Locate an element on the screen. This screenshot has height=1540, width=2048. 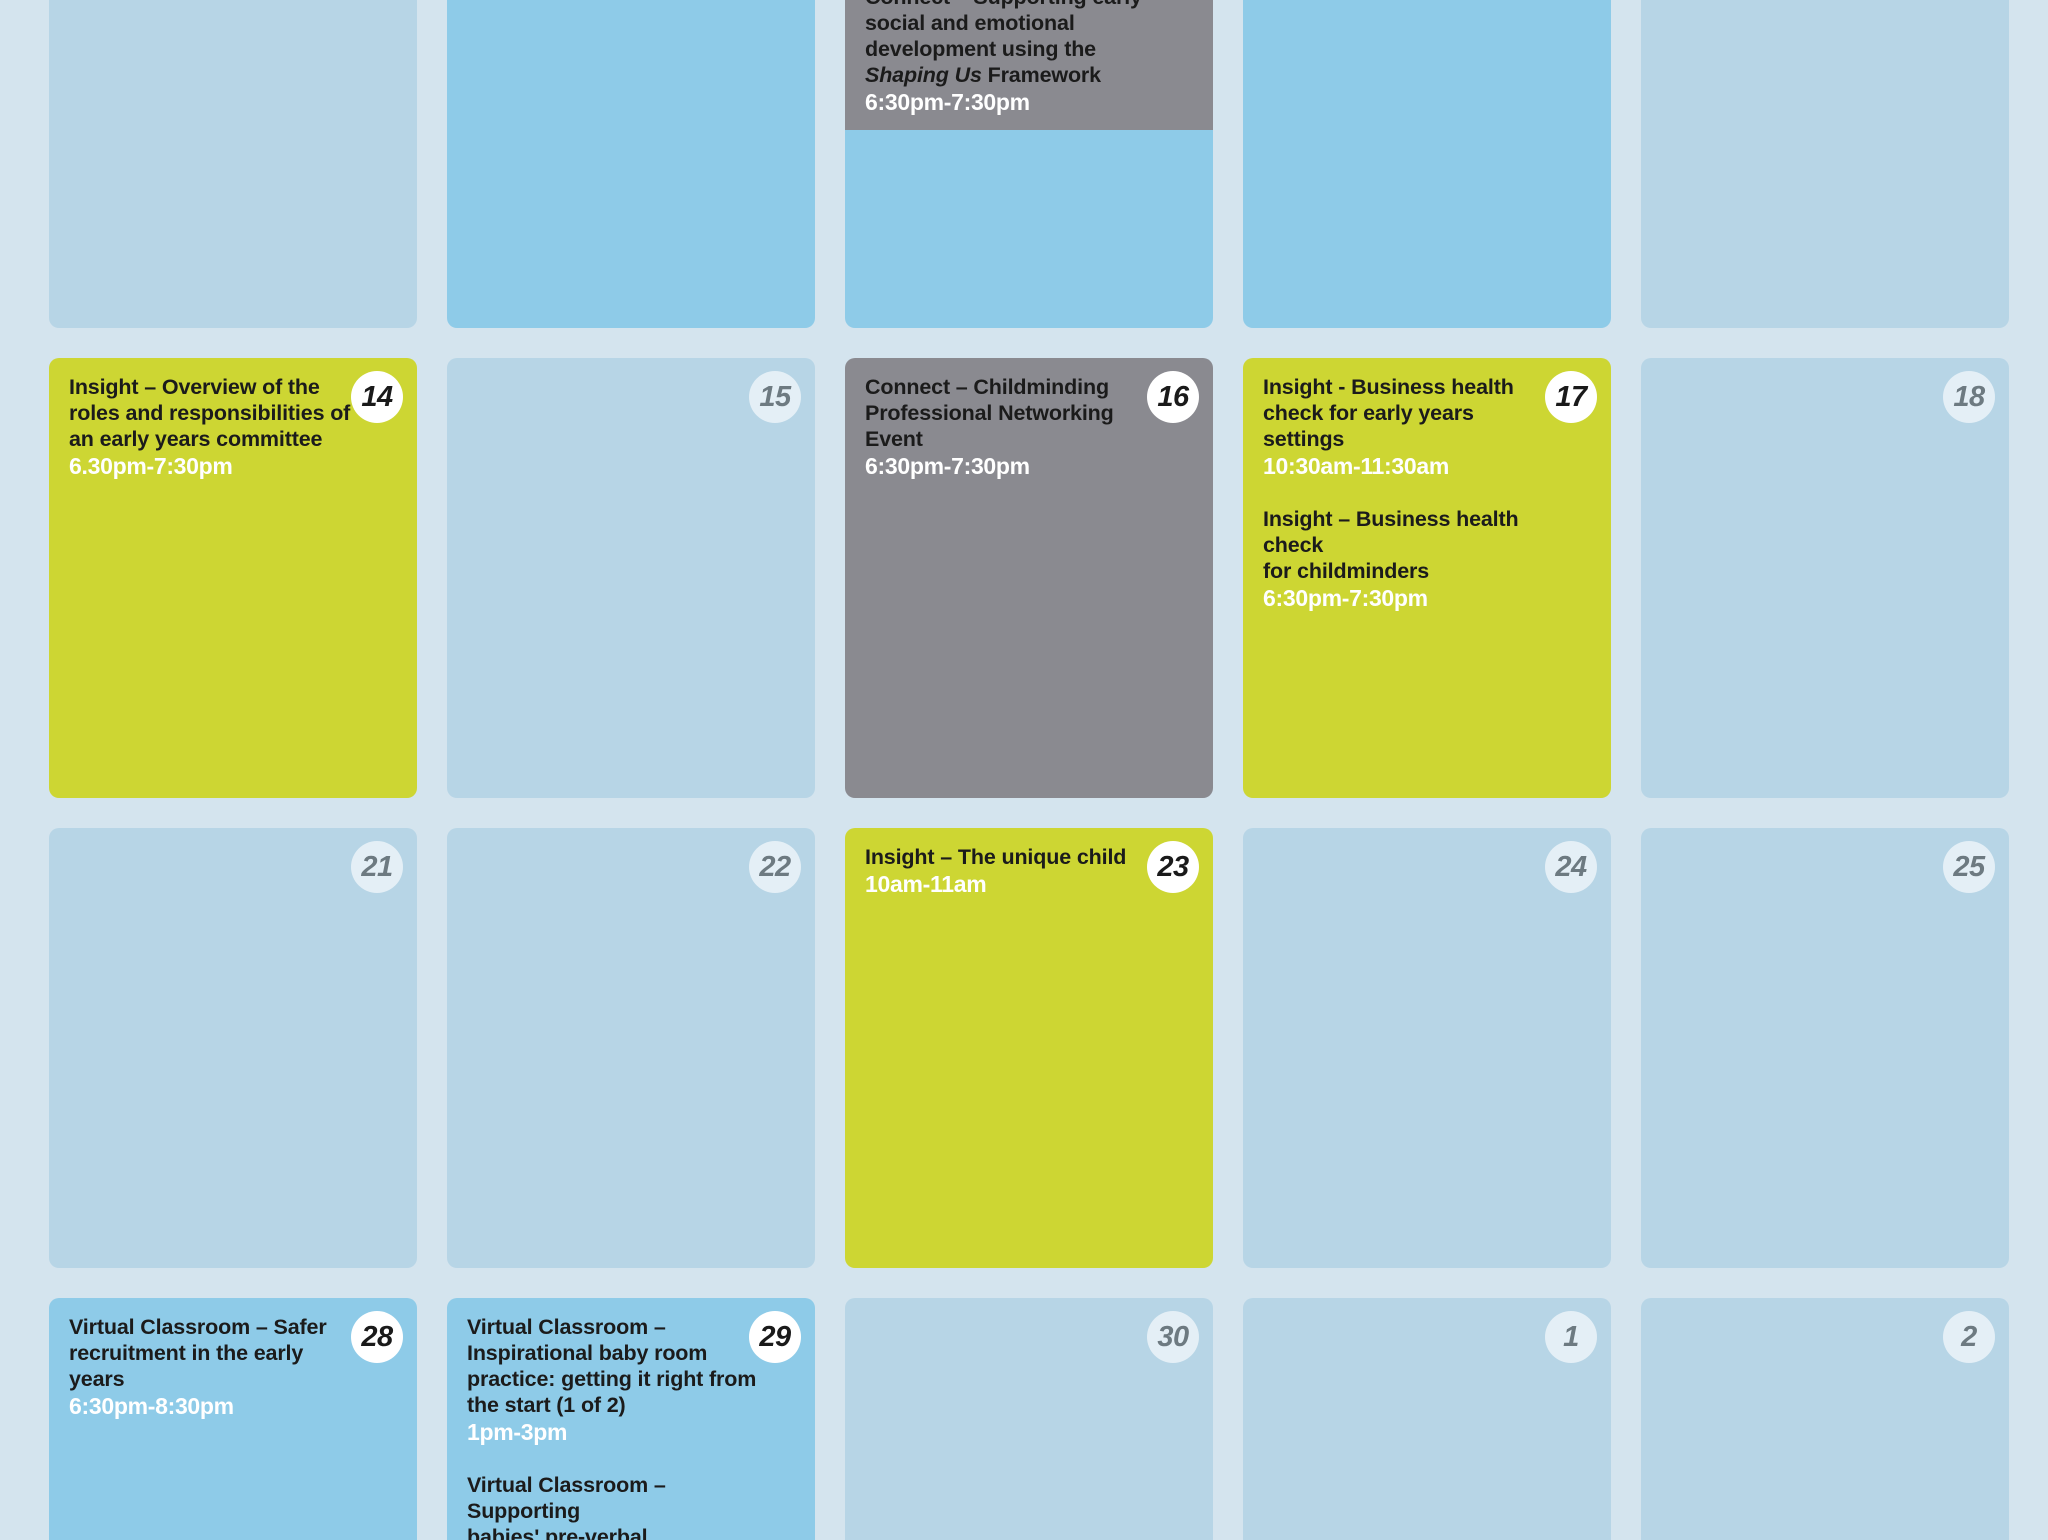
day-cell-23: 23 Insight – The unique child 10am-11am is located at coordinates (1029, 1048).